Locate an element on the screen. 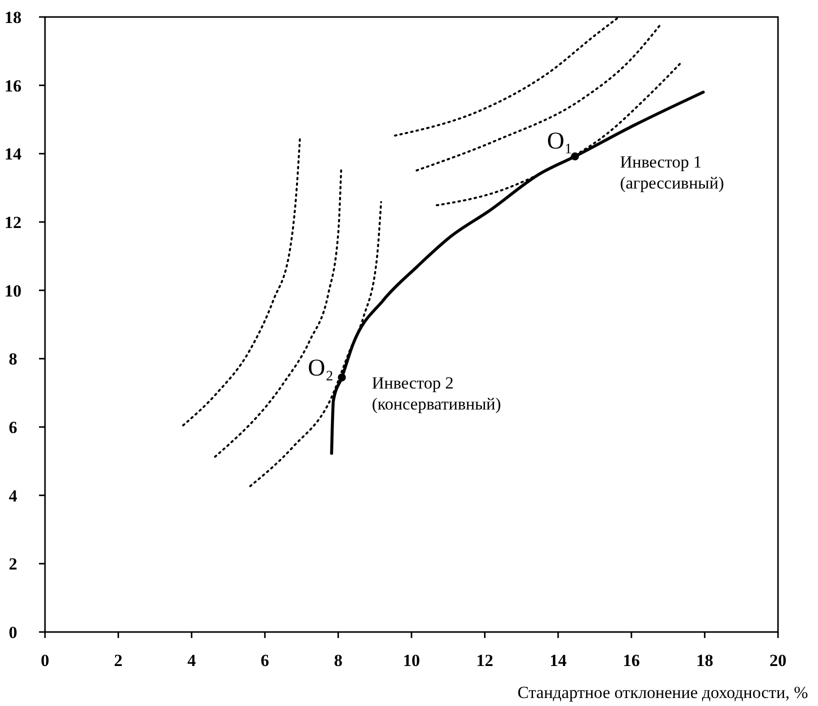 This screenshot has height=706, width=818. y-tick-label: 8 is located at coordinates (13, 359).